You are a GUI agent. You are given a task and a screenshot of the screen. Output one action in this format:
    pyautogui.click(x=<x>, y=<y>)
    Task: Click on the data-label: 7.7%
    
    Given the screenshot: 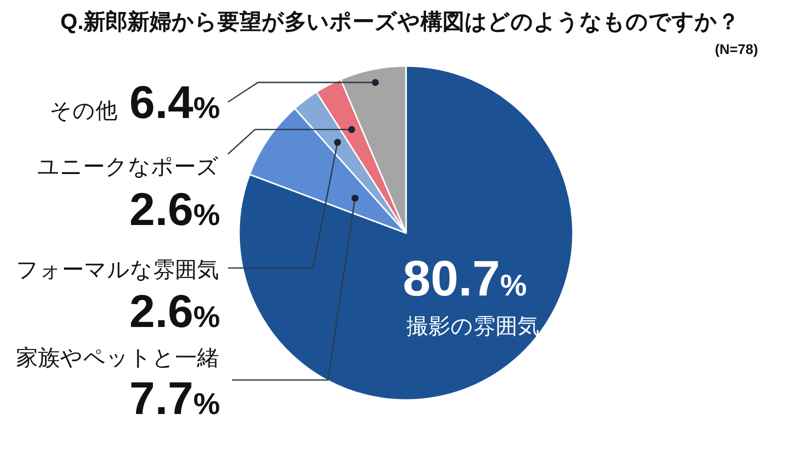 What is the action you would take?
    pyautogui.click(x=174, y=398)
    